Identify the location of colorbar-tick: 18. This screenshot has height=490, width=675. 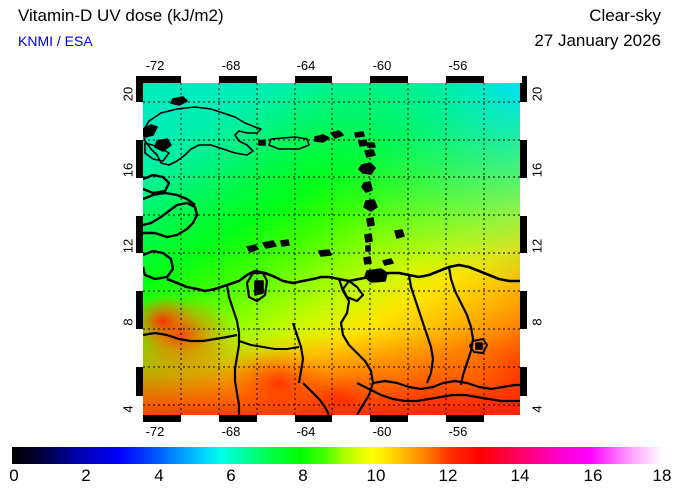
(662, 475).